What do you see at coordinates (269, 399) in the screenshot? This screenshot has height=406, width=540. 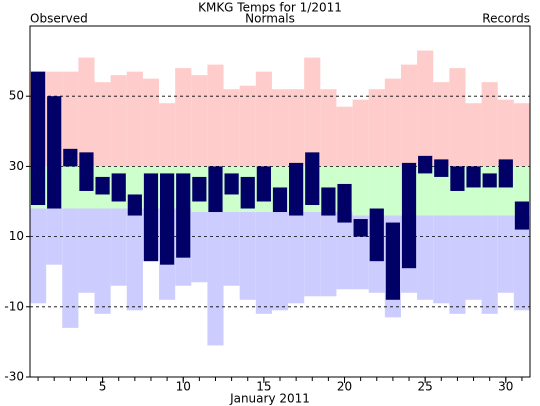 I see `x-axis-label: January 2011` at bounding box center [269, 399].